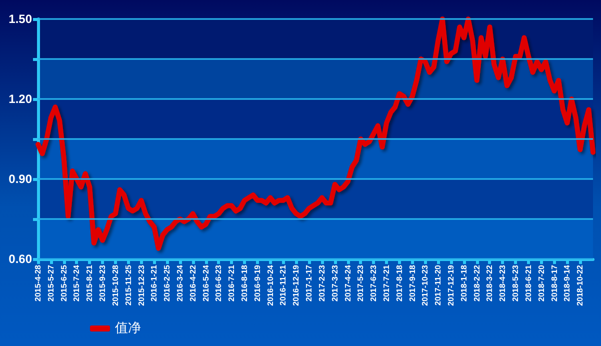 The height and width of the screenshot is (346, 601). I want to click on x-tick-label: 2016-11-21, so click(283, 285).